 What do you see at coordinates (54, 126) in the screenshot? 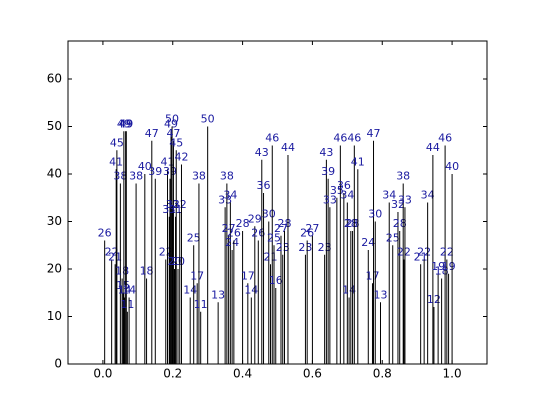
I see `y-tick-label: 50` at bounding box center [54, 126].